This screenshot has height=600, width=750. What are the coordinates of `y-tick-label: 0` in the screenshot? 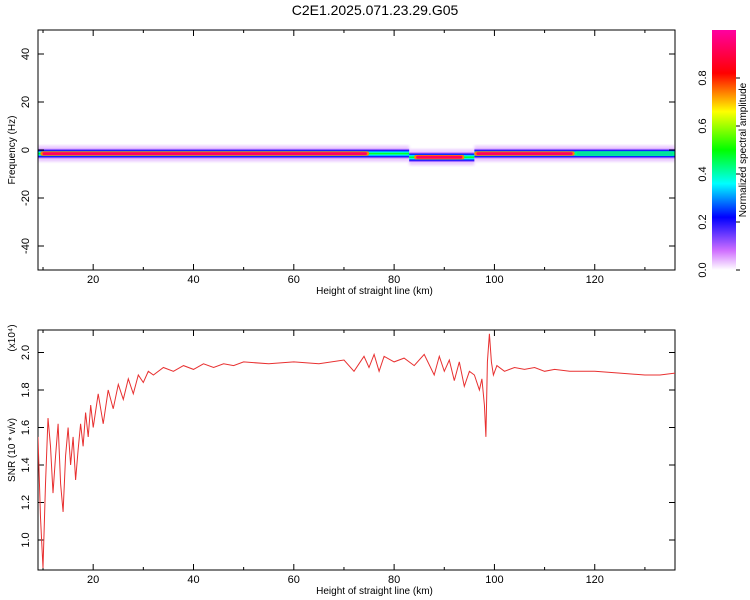 It's located at (26, 150).